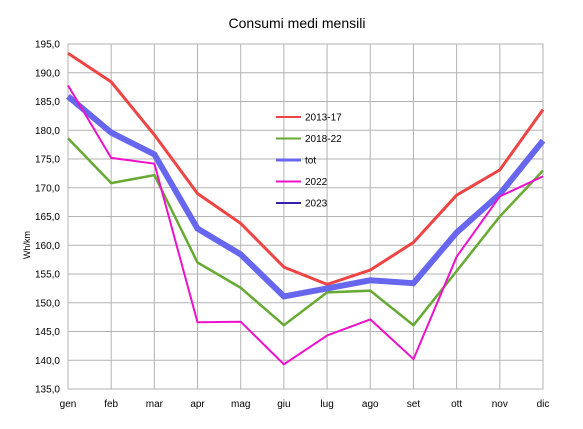  What do you see at coordinates (500, 404) in the screenshot?
I see `x-tick-label: nov` at bounding box center [500, 404].